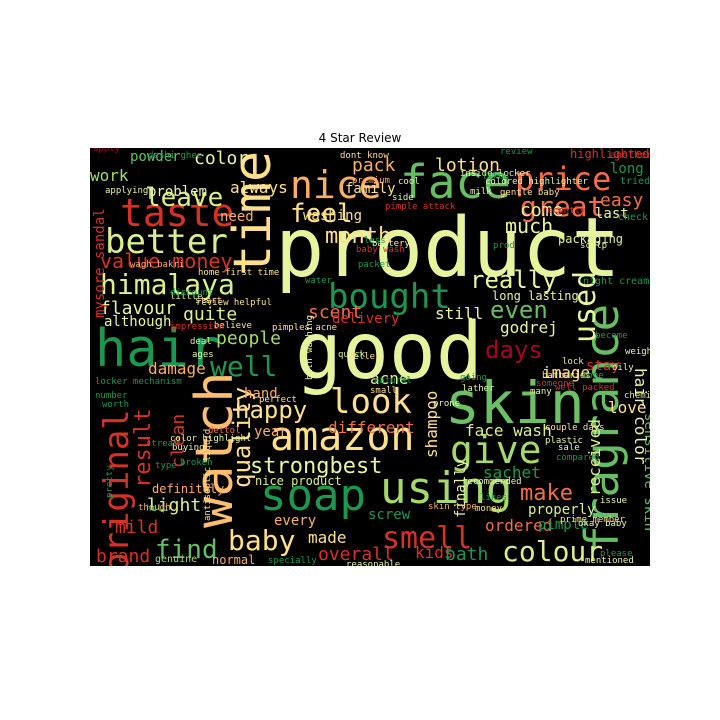 The image size is (720, 720). I want to click on word-year: year, so click(271, 432).